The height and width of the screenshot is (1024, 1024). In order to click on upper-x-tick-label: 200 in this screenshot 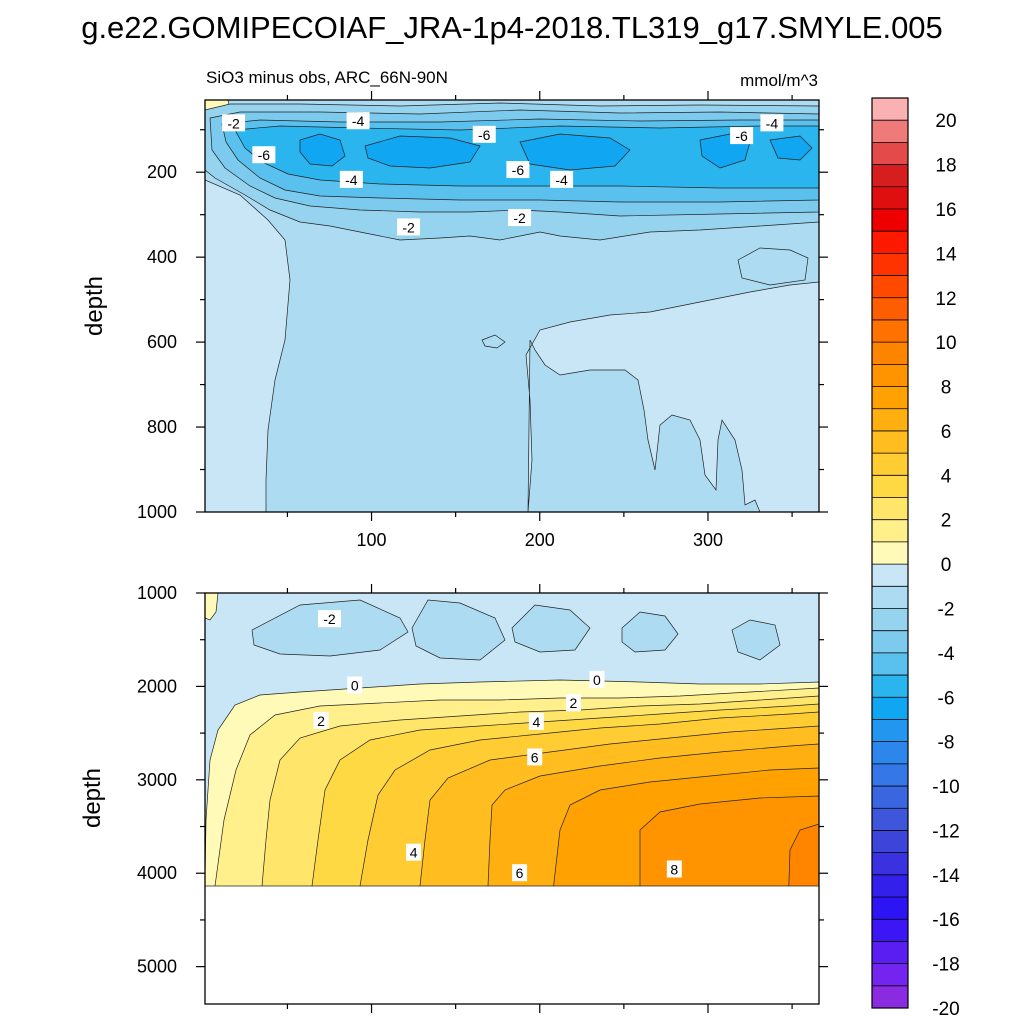, I will do `click(540, 540)`.